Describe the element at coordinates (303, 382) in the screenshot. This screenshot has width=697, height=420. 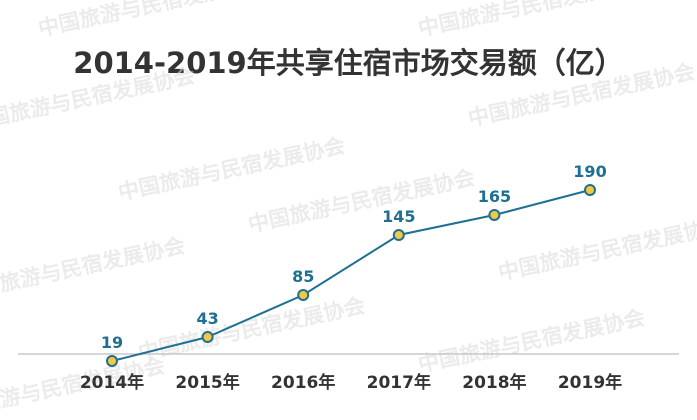
I see `x-tick-label: 2016年` at that location.